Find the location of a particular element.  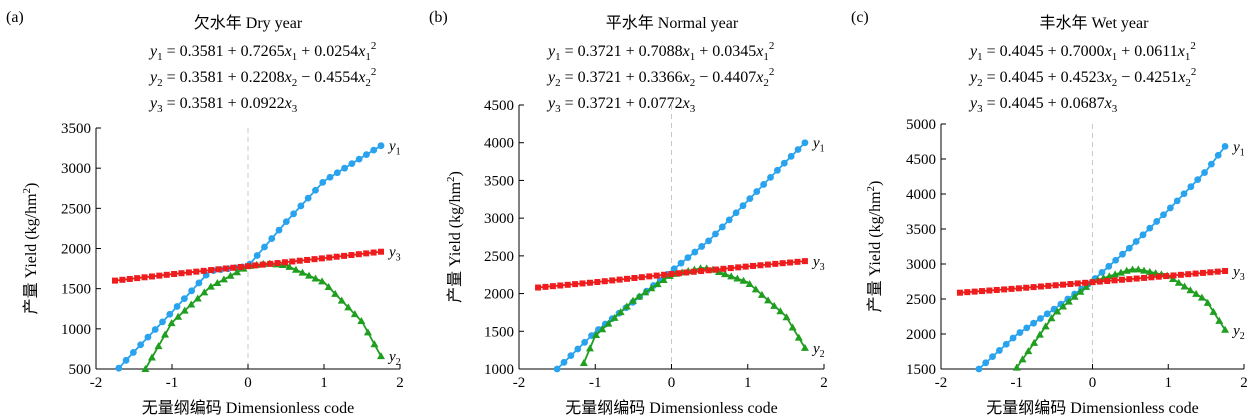

y-tick-label: 3500 is located at coordinates (921, 230).